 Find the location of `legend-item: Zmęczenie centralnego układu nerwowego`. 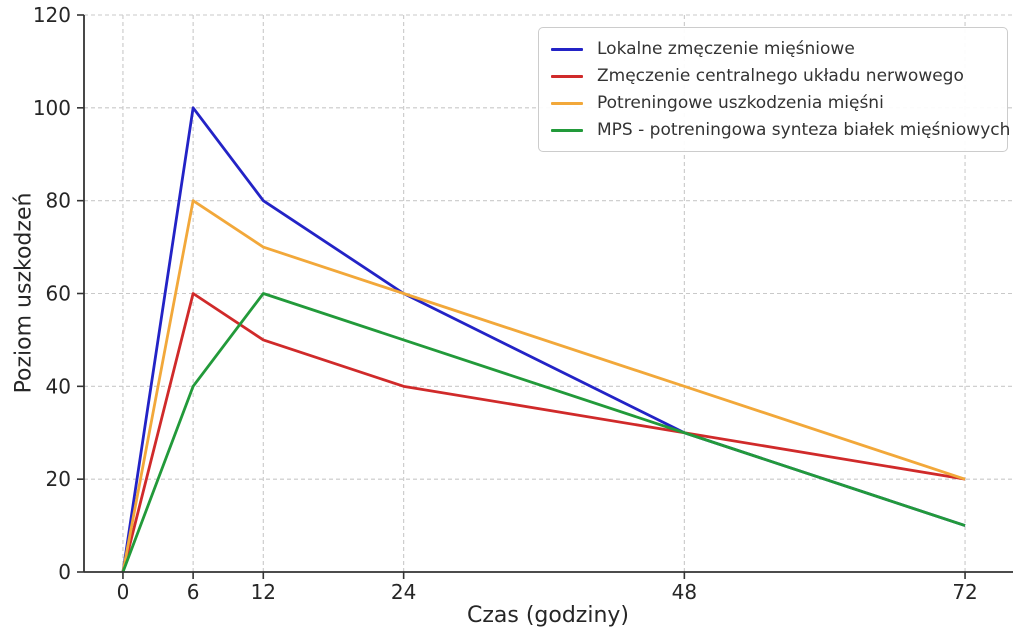

legend-item: Zmęczenie centralnego układu nerwowego is located at coordinates (774, 76).